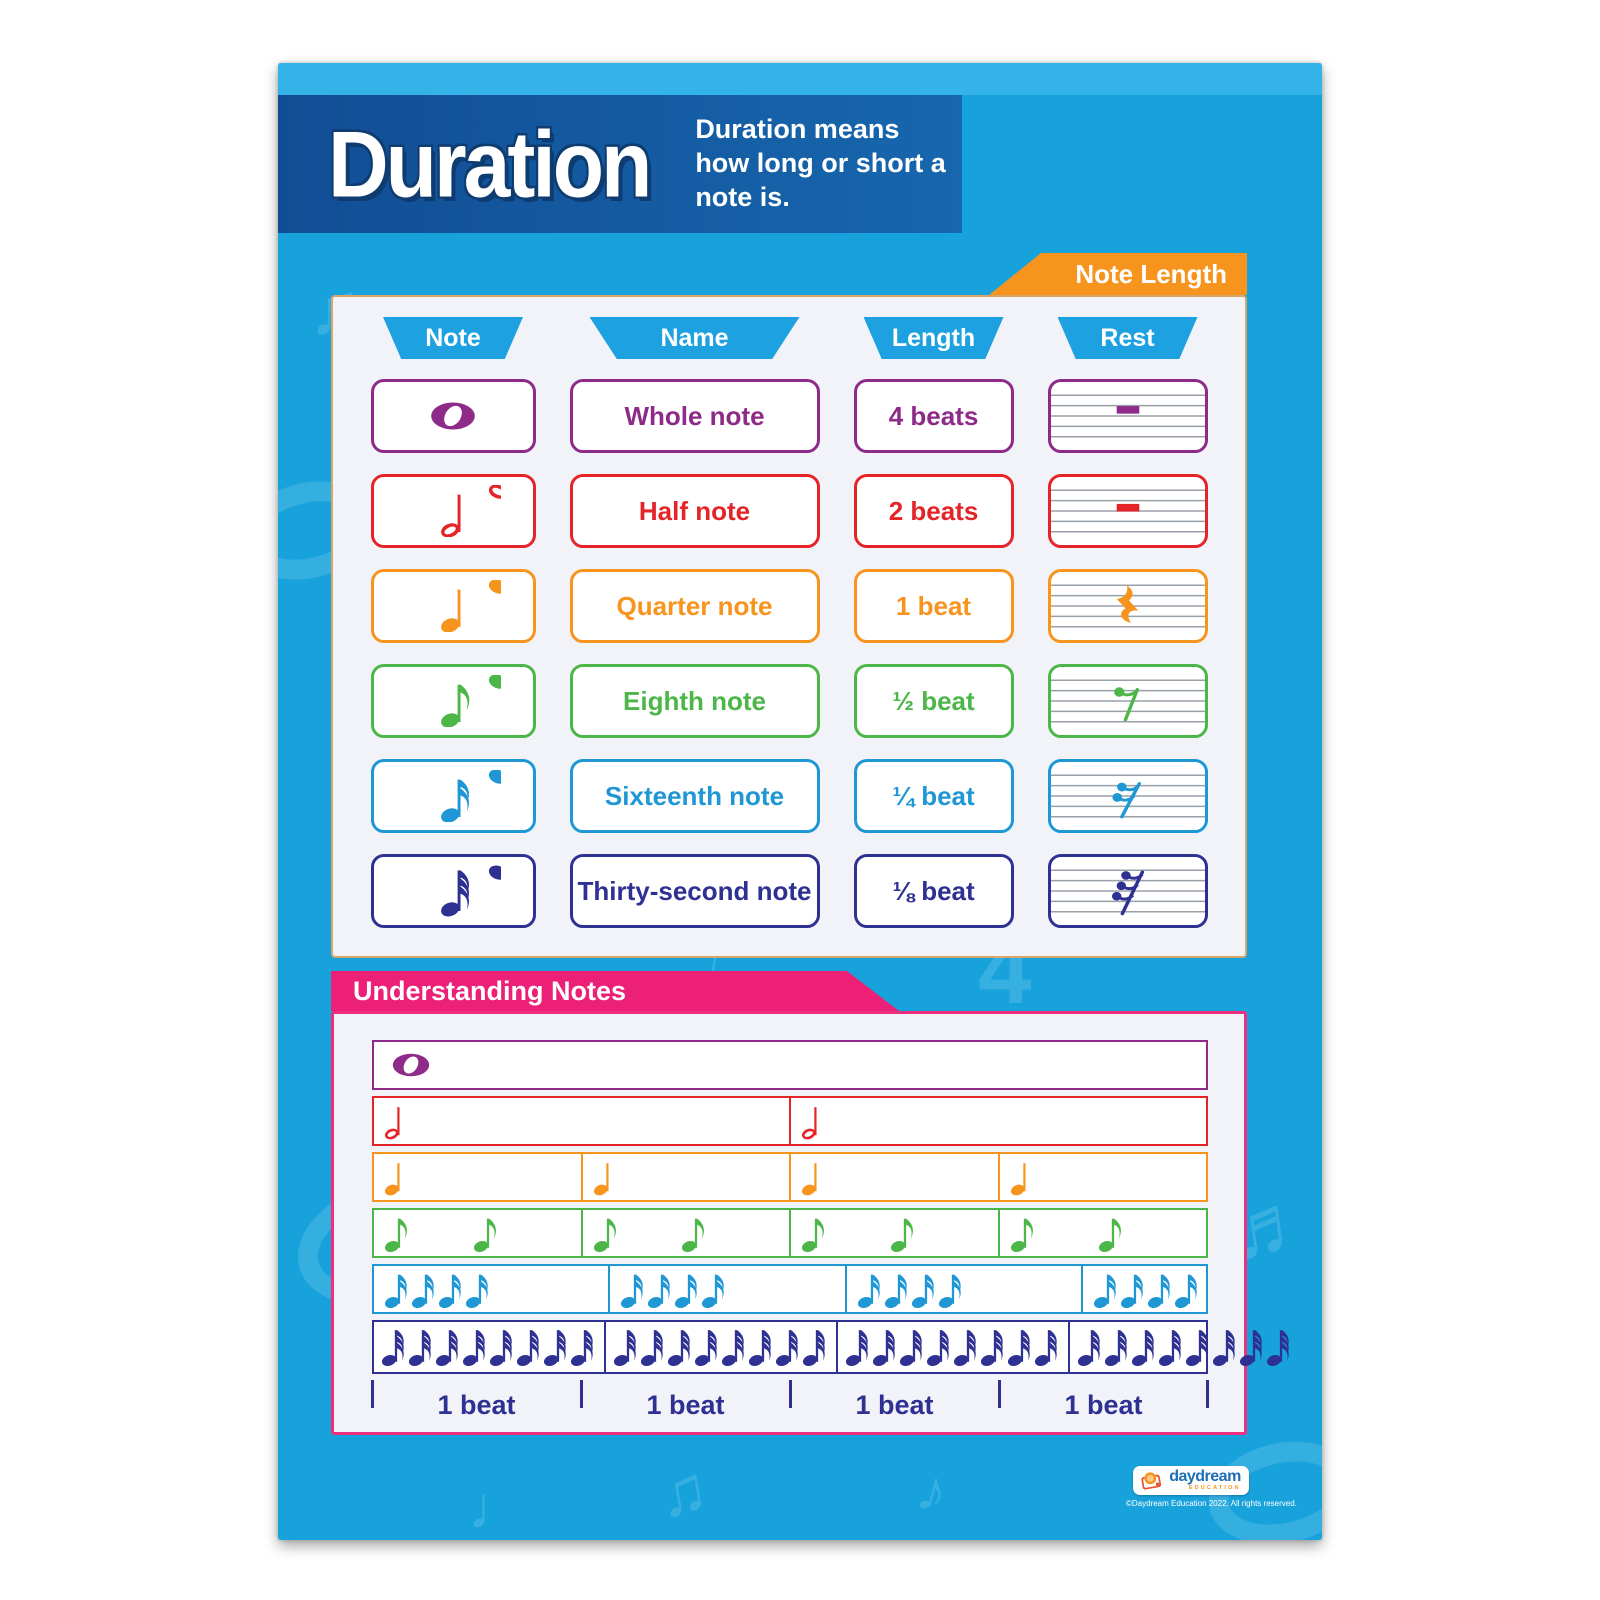  I want to click on daydream-logo-icon, so click(1151, 1481).